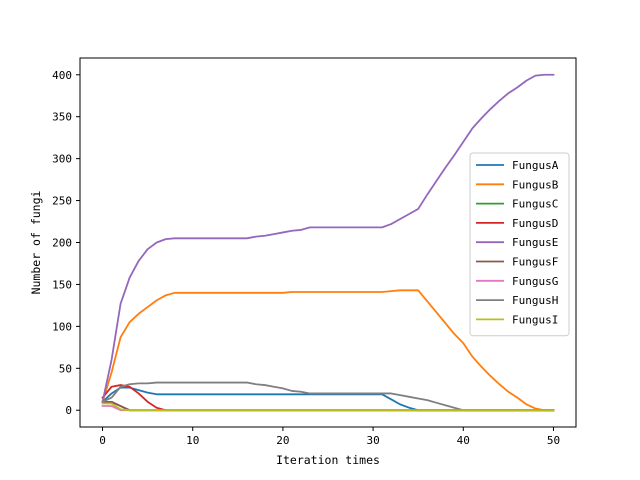 The width and height of the screenshot is (640, 480). Describe the element at coordinates (282, 440) in the screenshot. I see `x-tick-label: 20` at that location.